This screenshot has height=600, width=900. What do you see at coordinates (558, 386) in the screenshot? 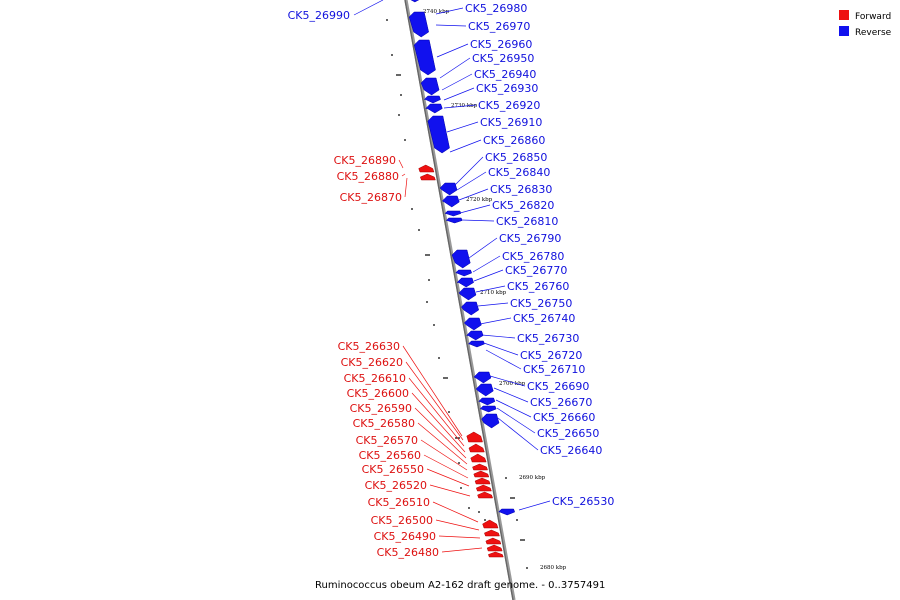
I see `reverse-gene-label: CK5_26690` at bounding box center [558, 386].